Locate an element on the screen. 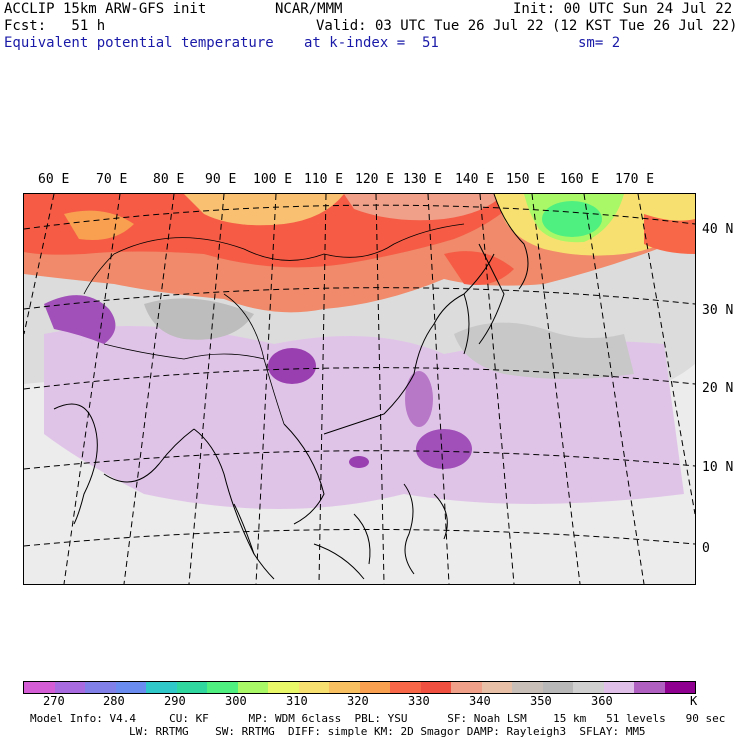 This screenshot has height=740, width=740. product-title: ACCLIP 15km ARW-GFS init is located at coordinates (105, 9).